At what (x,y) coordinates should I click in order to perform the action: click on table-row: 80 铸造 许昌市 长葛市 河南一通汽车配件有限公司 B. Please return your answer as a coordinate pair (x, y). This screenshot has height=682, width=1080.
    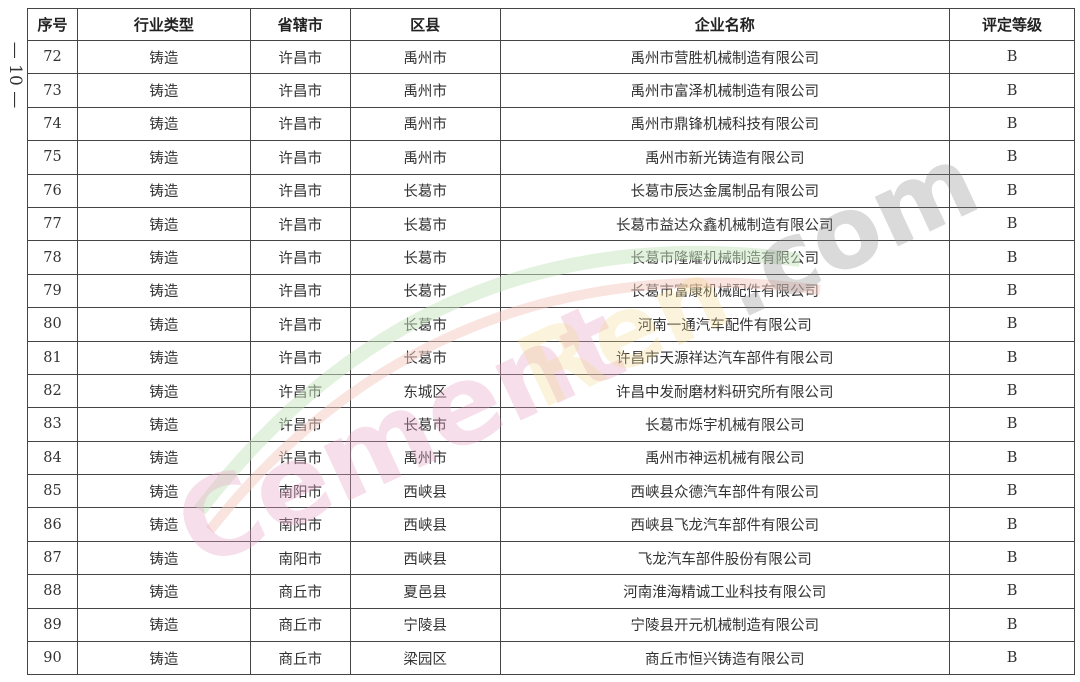
    Looking at the image, I should click on (551, 324).